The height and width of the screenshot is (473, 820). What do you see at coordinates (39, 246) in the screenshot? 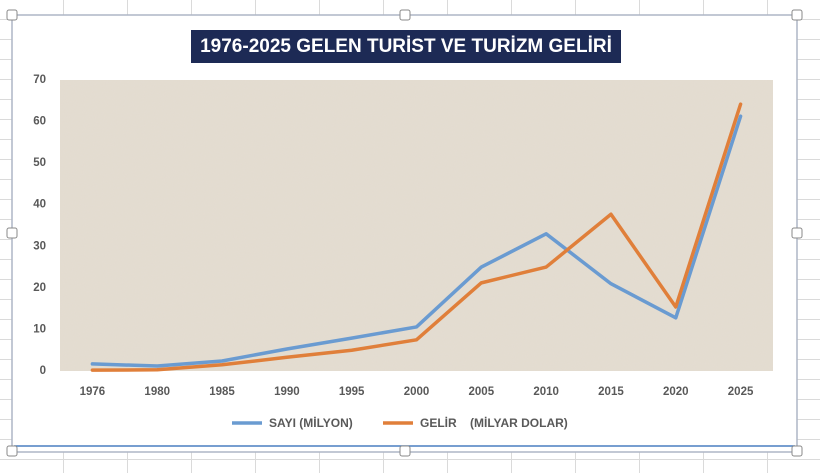
I see `y-tick-label: 30` at bounding box center [39, 246].